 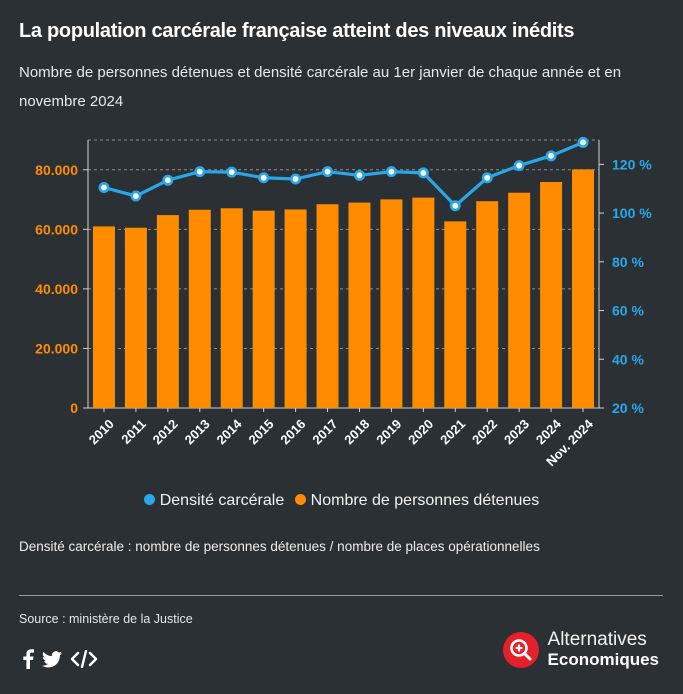 I want to click on x-tick-label: 2016, so click(x=292, y=431).